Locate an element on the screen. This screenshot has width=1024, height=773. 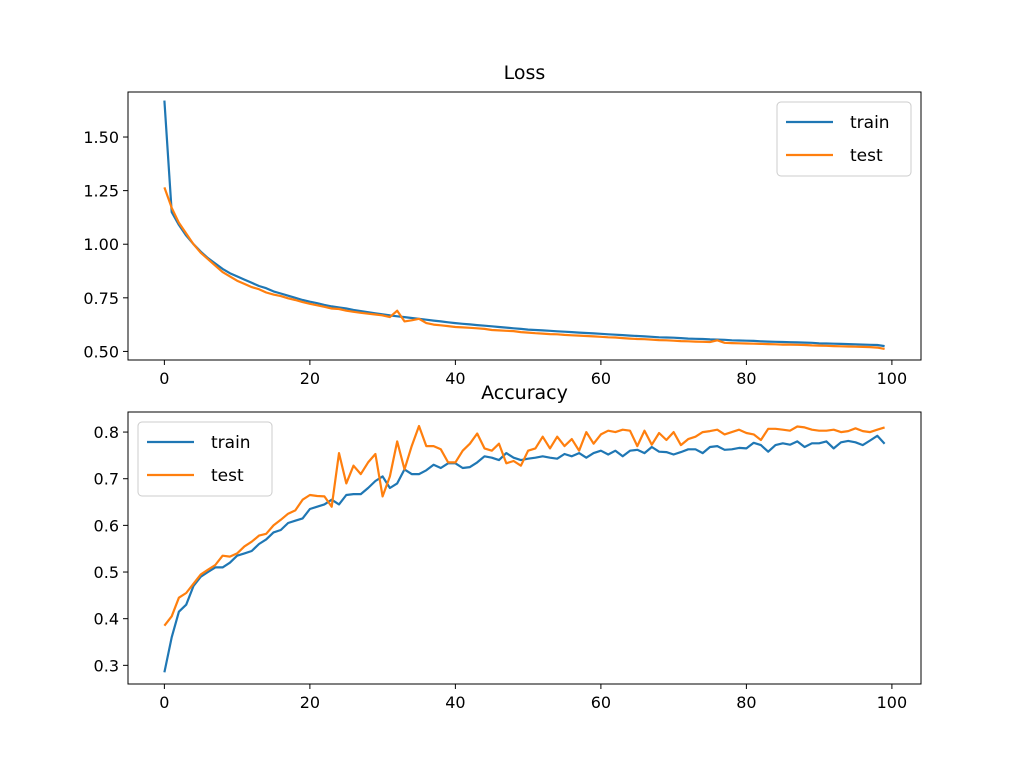
chart-title: Loss is located at coordinates (525, 73).